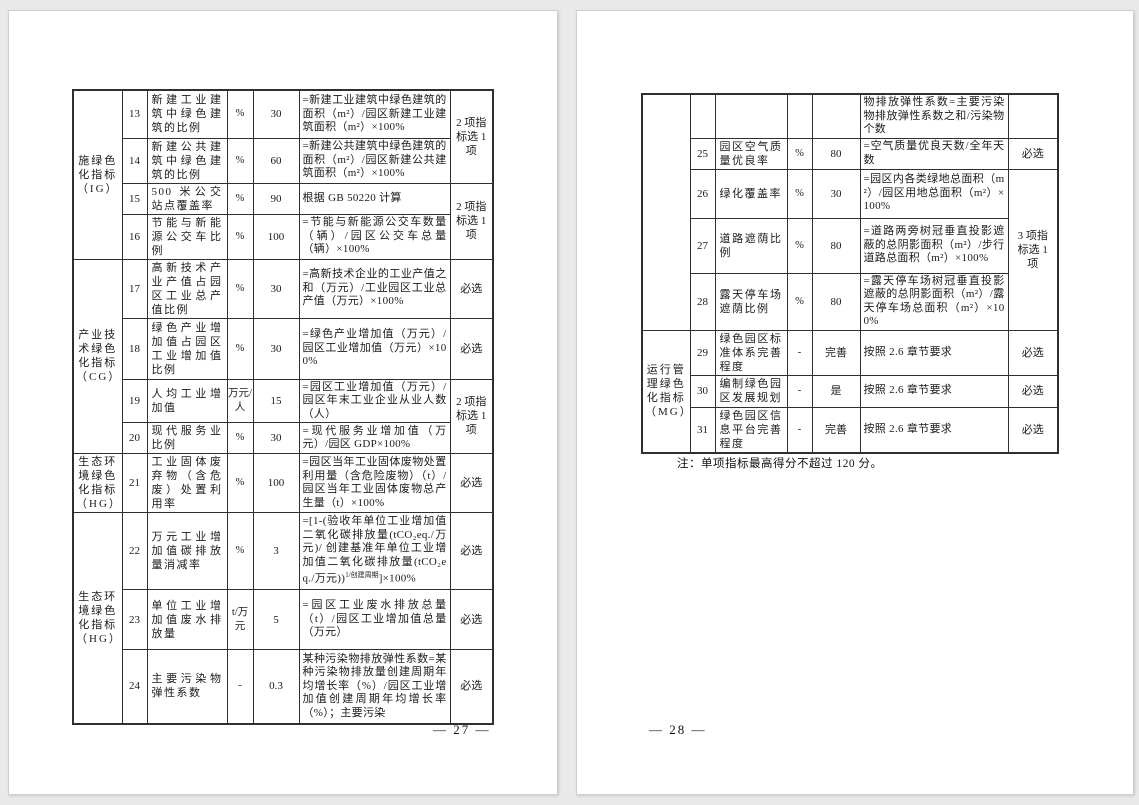 This screenshot has height=805, width=1139. Describe the element at coordinates (276, 619) in the screenshot. I see `indicator-value: 5` at that location.